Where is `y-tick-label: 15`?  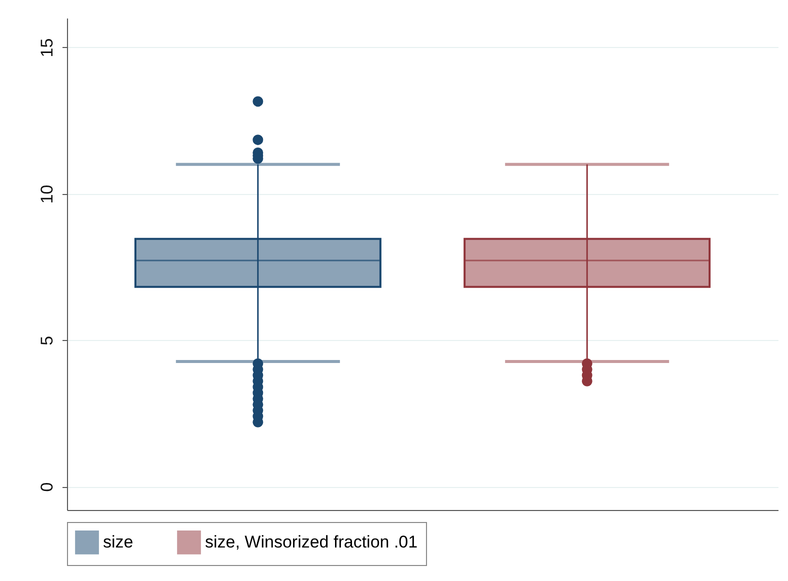
y-tick-label: 15 is located at coordinates (47, 48).